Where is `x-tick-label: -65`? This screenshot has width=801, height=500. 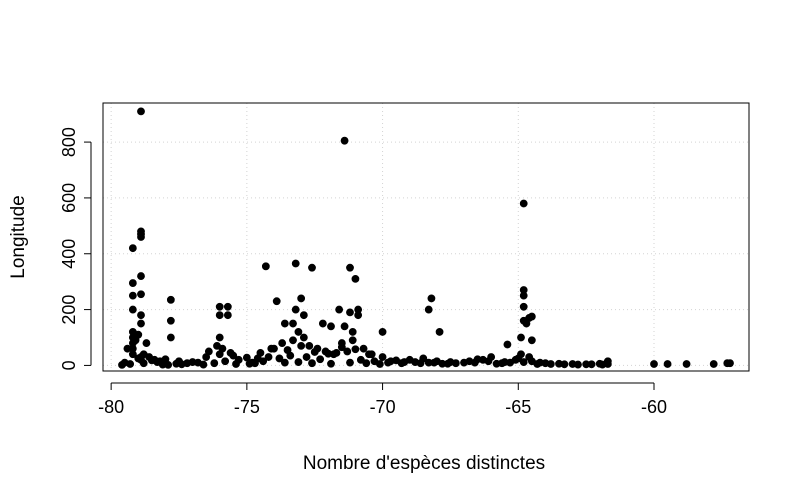
x-tick-label: -65 is located at coordinates (518, 407).